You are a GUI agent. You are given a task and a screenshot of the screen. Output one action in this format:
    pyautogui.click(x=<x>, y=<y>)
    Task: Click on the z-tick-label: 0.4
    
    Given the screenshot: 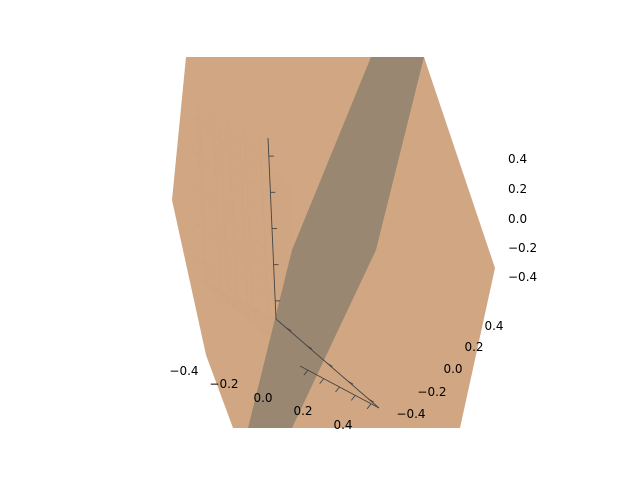 What is the action you would take?
    pyautogui.click(x=517, y=159)
    